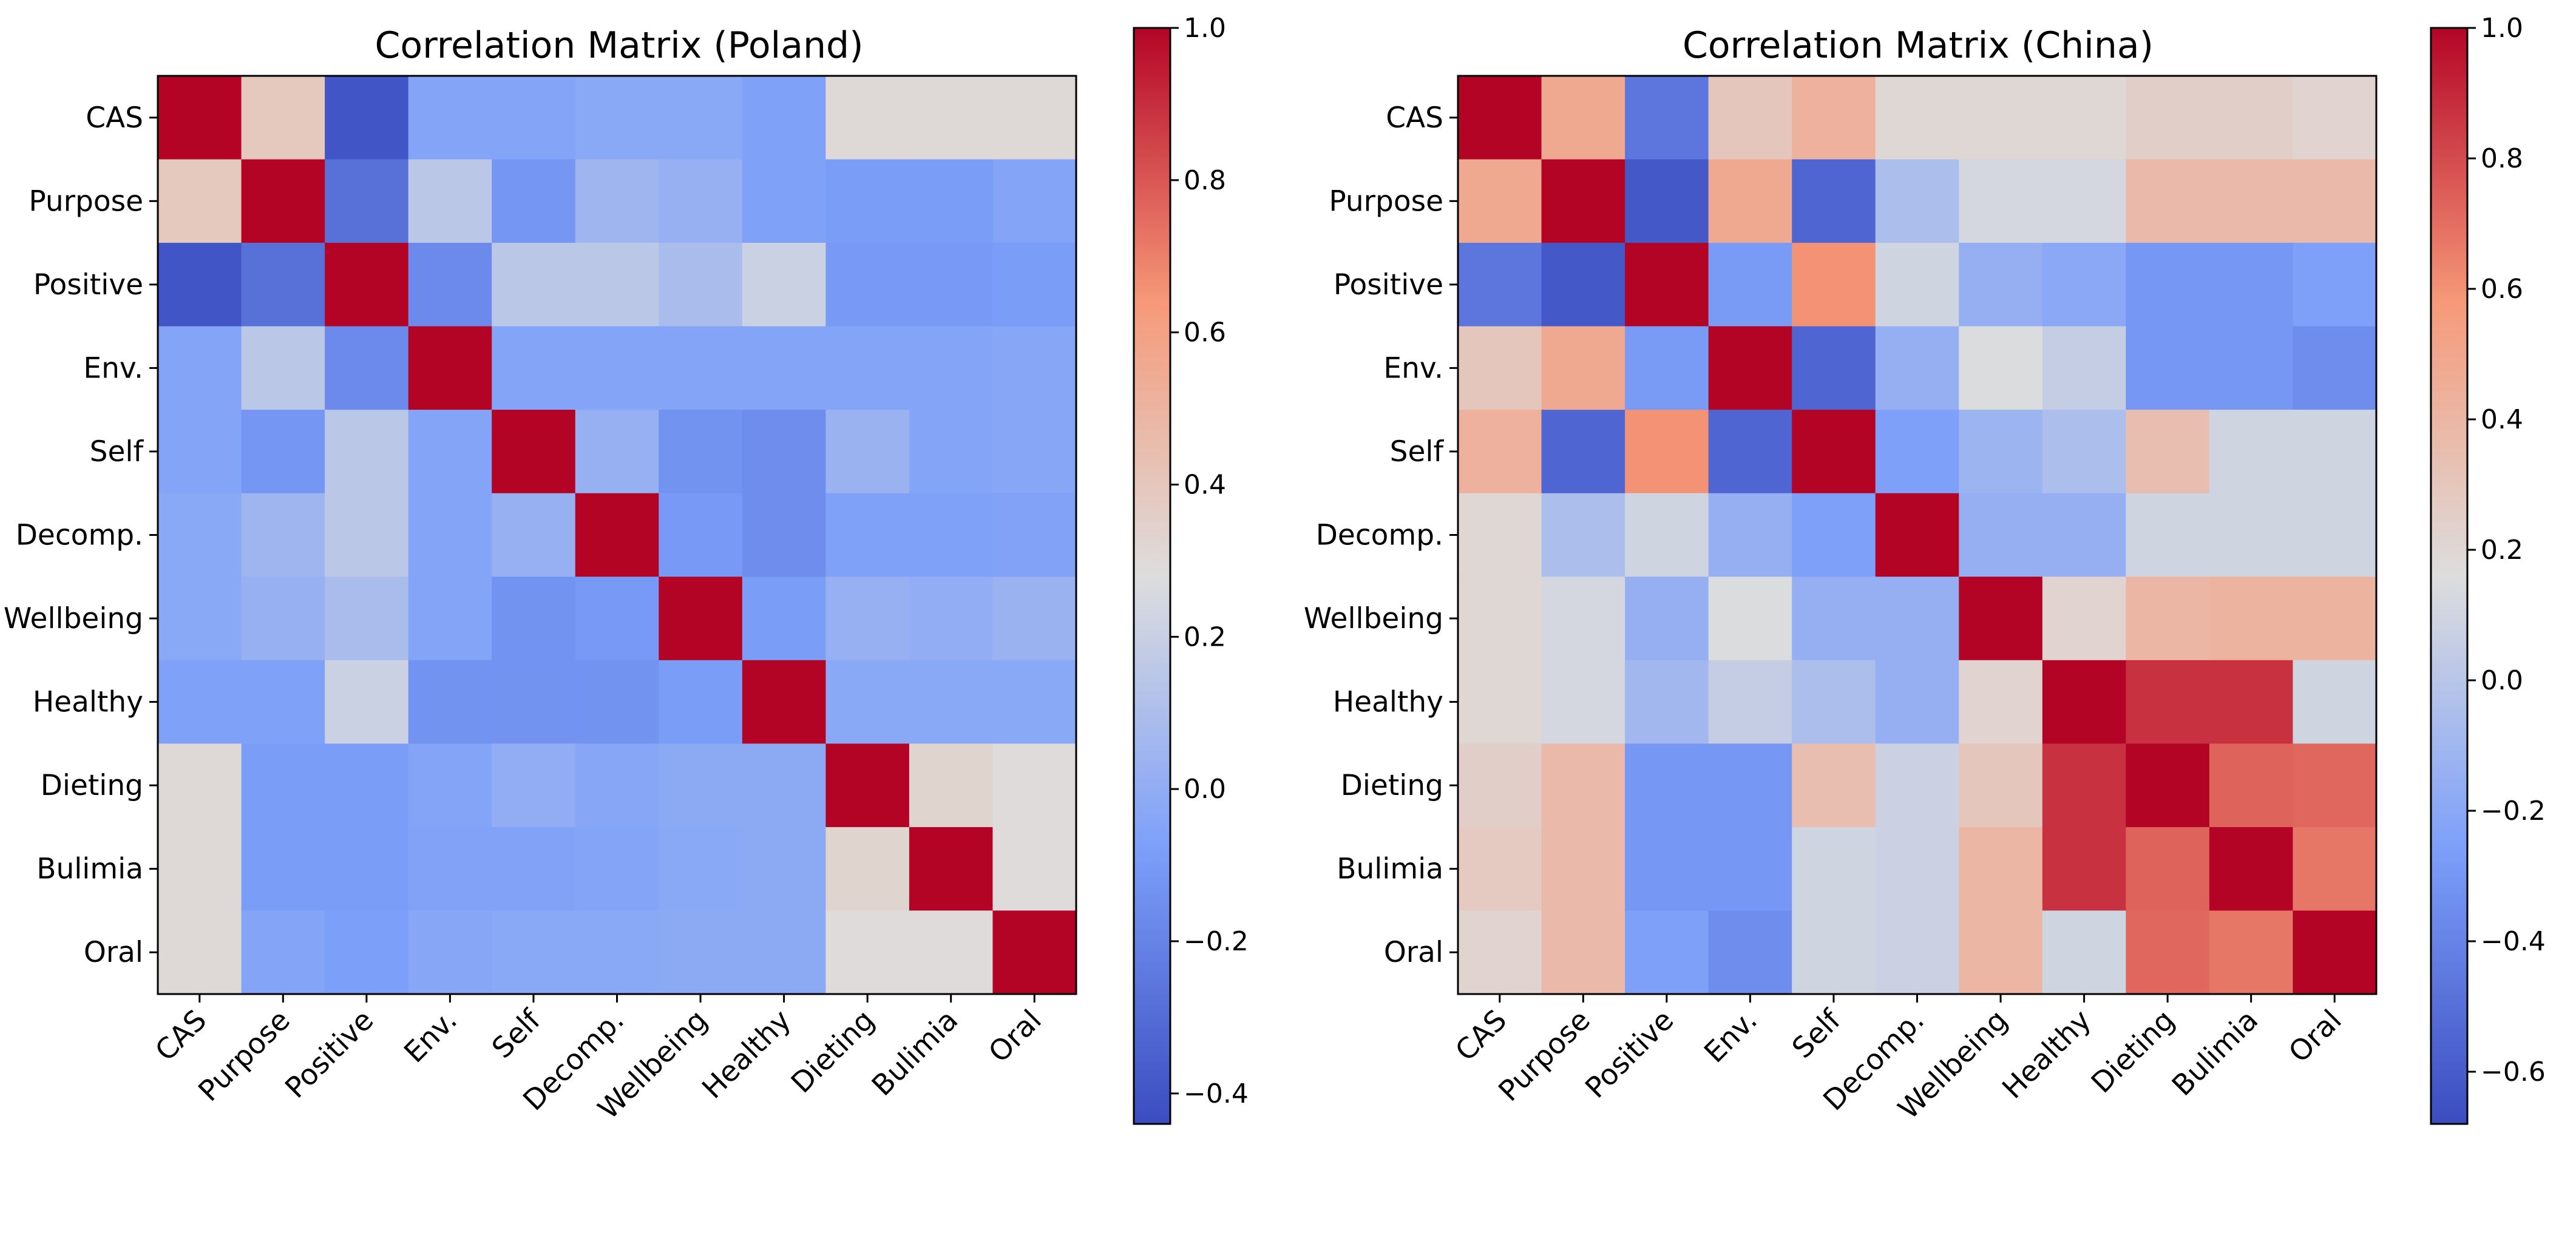 This screenshot has width=2576, height=1238. Describe the element at coordinates (2315, 1036) in the screenshot. I see `x-tick-label: Oral` at that location.